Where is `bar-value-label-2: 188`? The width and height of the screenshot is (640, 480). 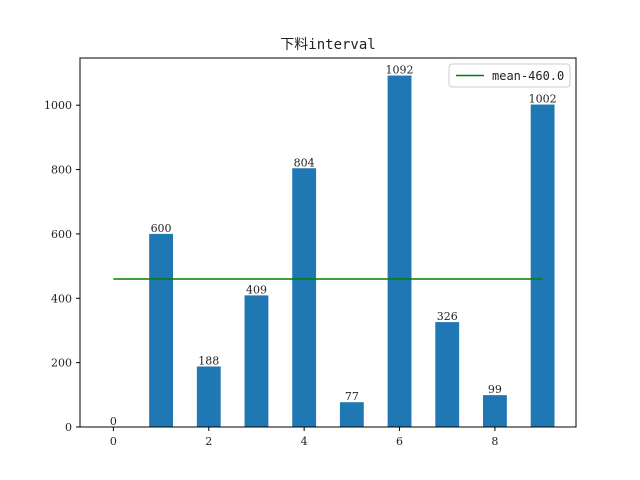 bar-value-label-2: 188 is located at coordinates (208, 360).